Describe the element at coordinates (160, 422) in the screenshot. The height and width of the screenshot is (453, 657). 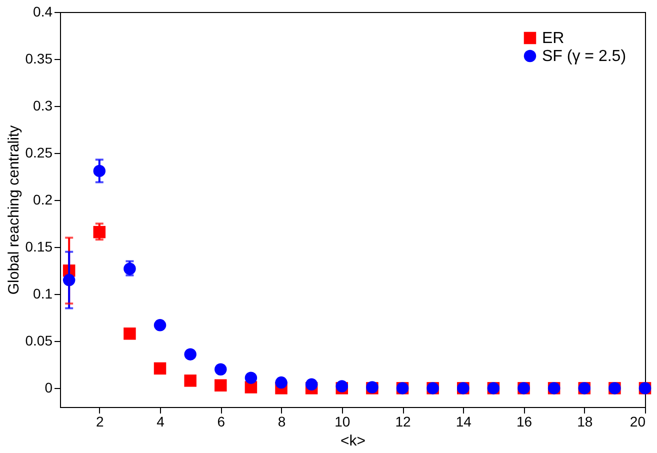
I see `x-tick-label: 4` at that location.